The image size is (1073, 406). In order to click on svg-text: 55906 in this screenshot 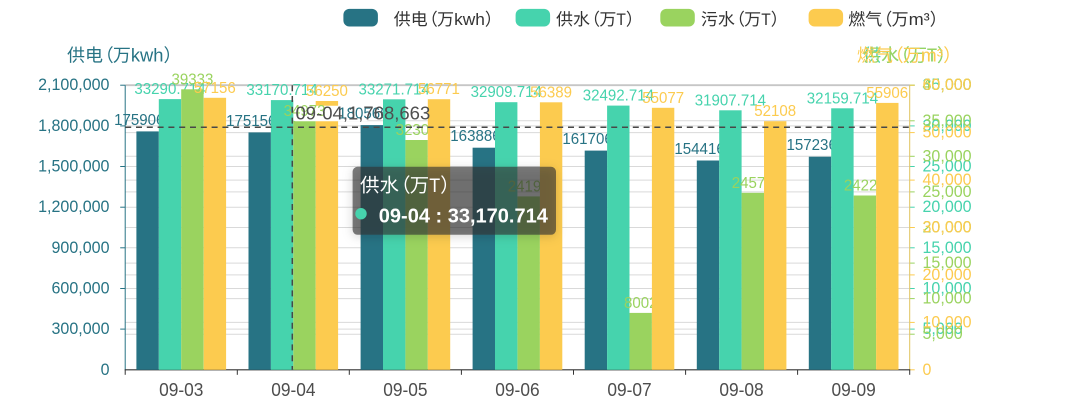, I will do `click(887, 93)`.